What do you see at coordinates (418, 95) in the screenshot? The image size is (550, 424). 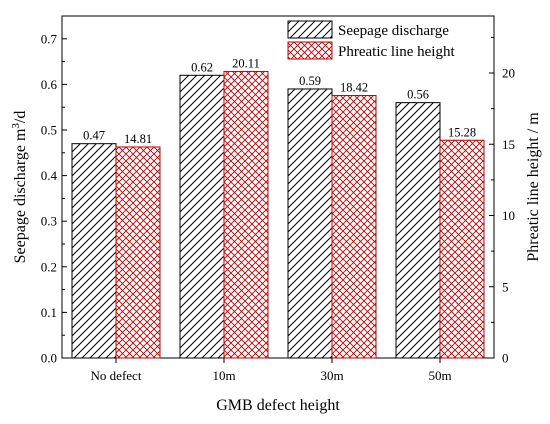 I see `data-label-seepage-discharge-4: 0.56` at bounding box center [418, 95].